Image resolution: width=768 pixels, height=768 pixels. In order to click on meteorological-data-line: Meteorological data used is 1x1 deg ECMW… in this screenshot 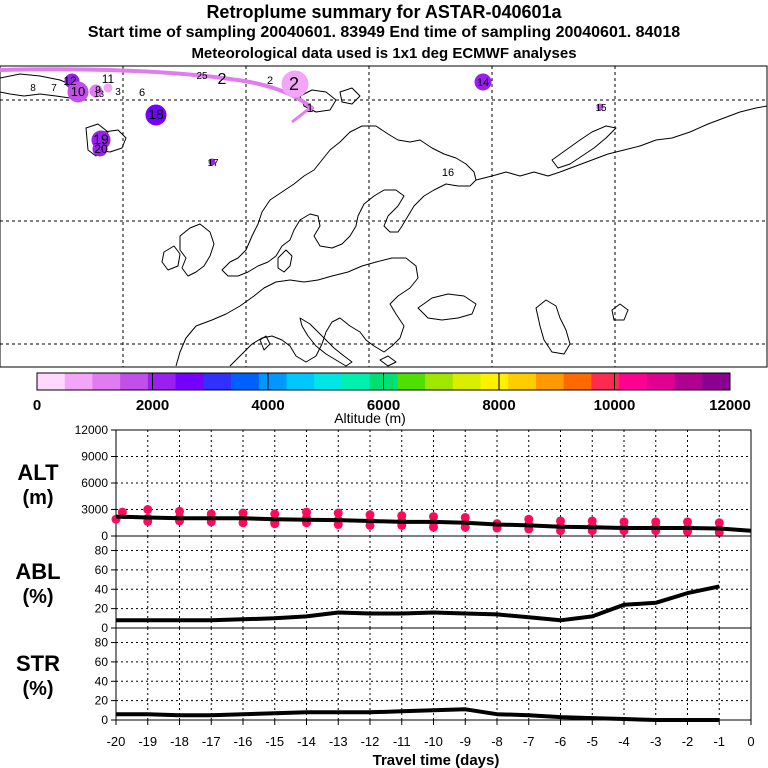, I will do `click(384, 53)`.